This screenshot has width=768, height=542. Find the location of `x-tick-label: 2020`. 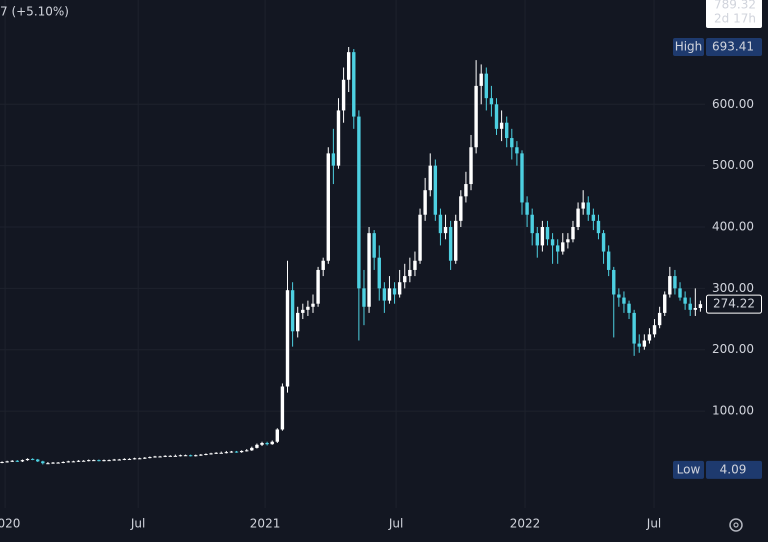

x-tick-label: 2020 is located at coordinates (10, 524).